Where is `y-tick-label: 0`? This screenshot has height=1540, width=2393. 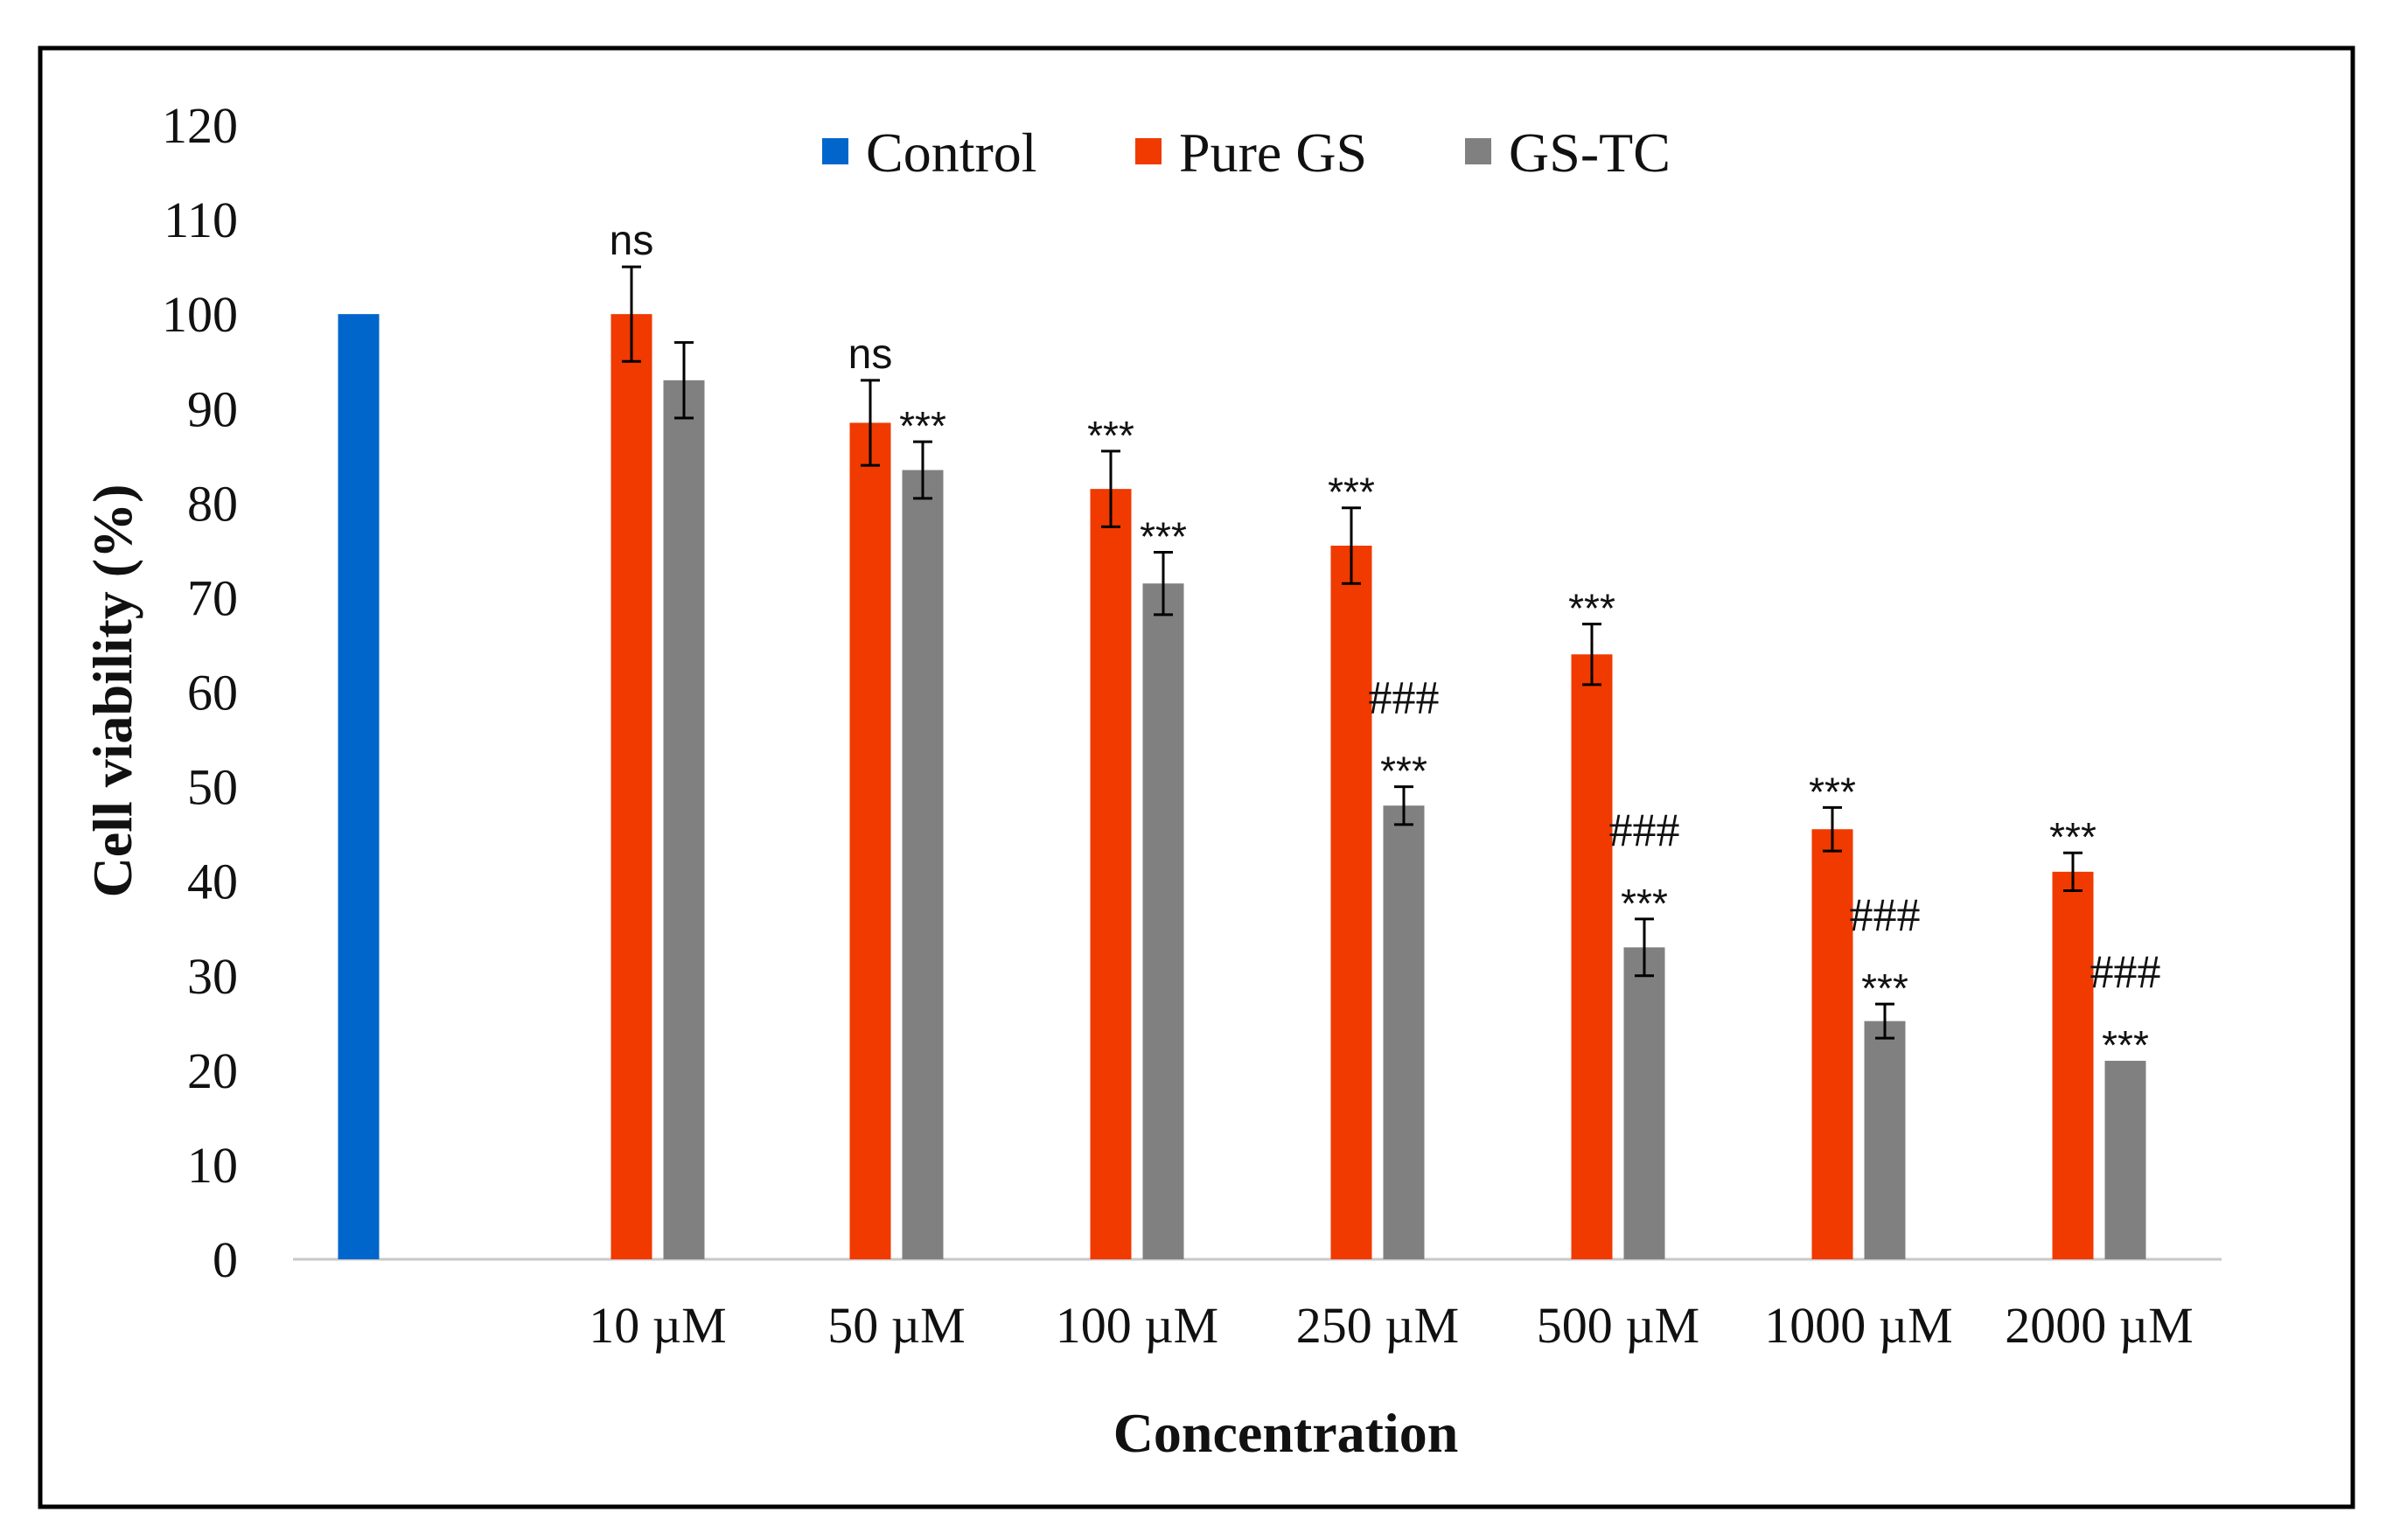
y-tick-label: 0 is located at coordinates (226, 1259).